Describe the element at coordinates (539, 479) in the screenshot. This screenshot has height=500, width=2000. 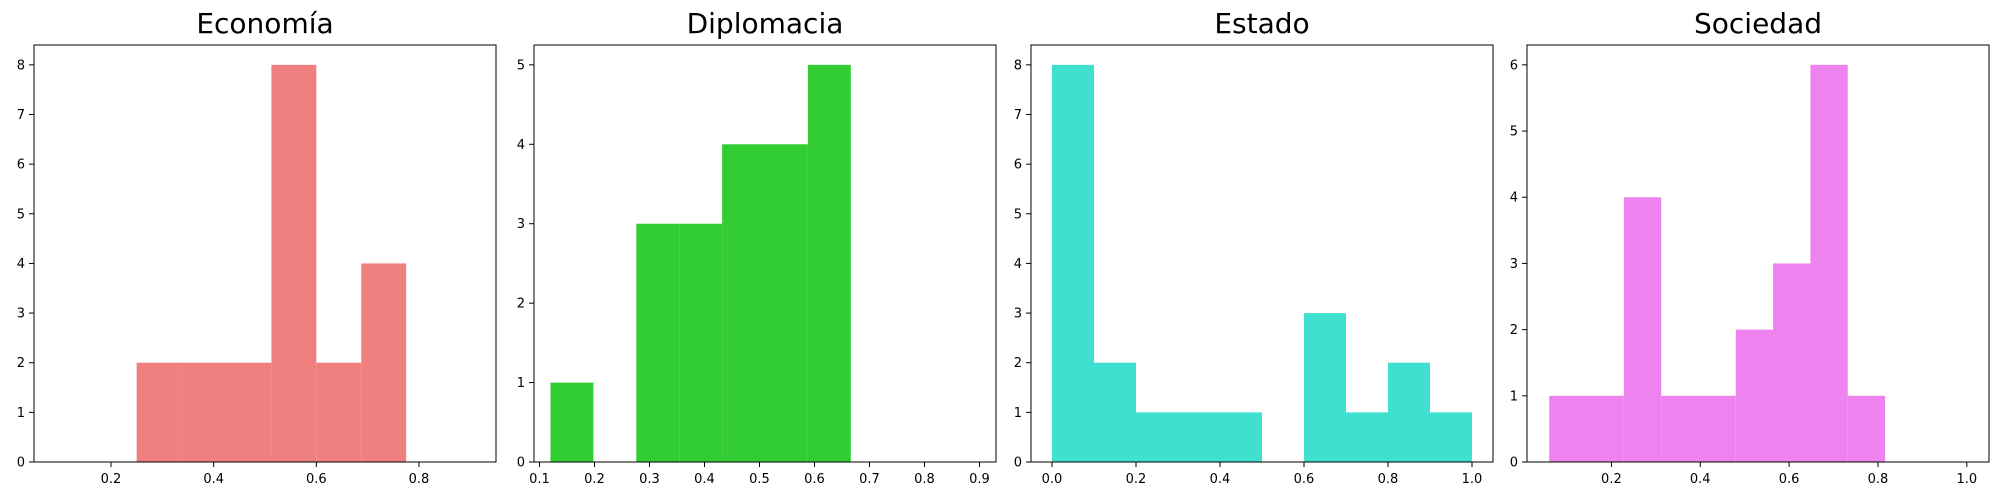
I see `x-tick-label: 0.1` at that location.